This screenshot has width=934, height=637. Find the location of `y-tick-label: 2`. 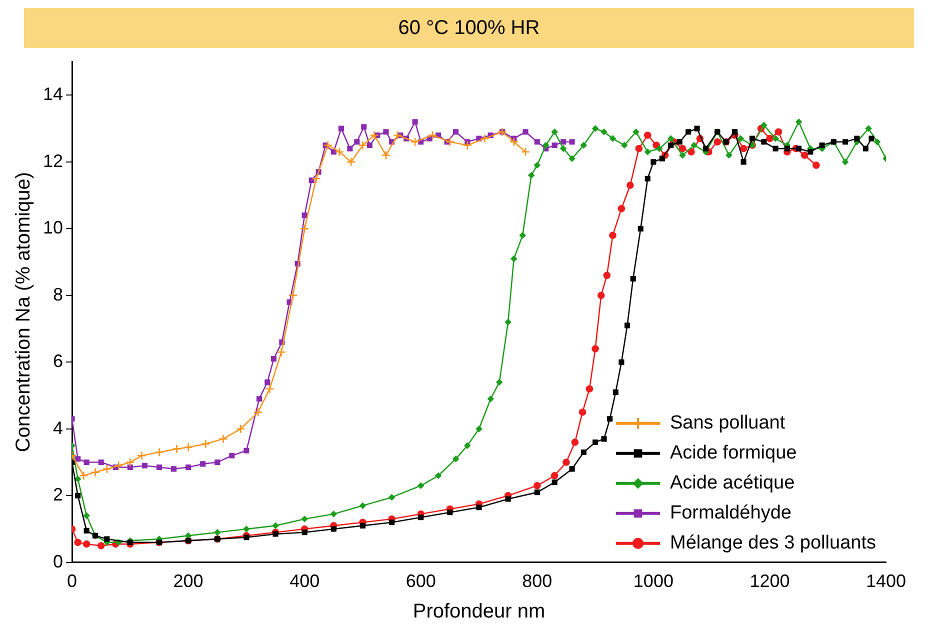

y-tick-label: 2 is located at coordinates (58, 494).